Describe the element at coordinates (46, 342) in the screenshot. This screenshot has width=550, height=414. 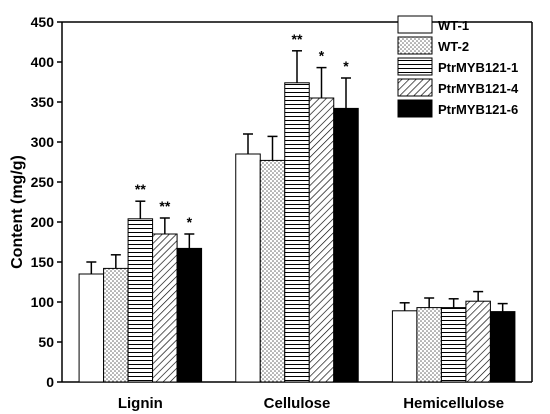
I see `y-tick-label: 50` at that location.